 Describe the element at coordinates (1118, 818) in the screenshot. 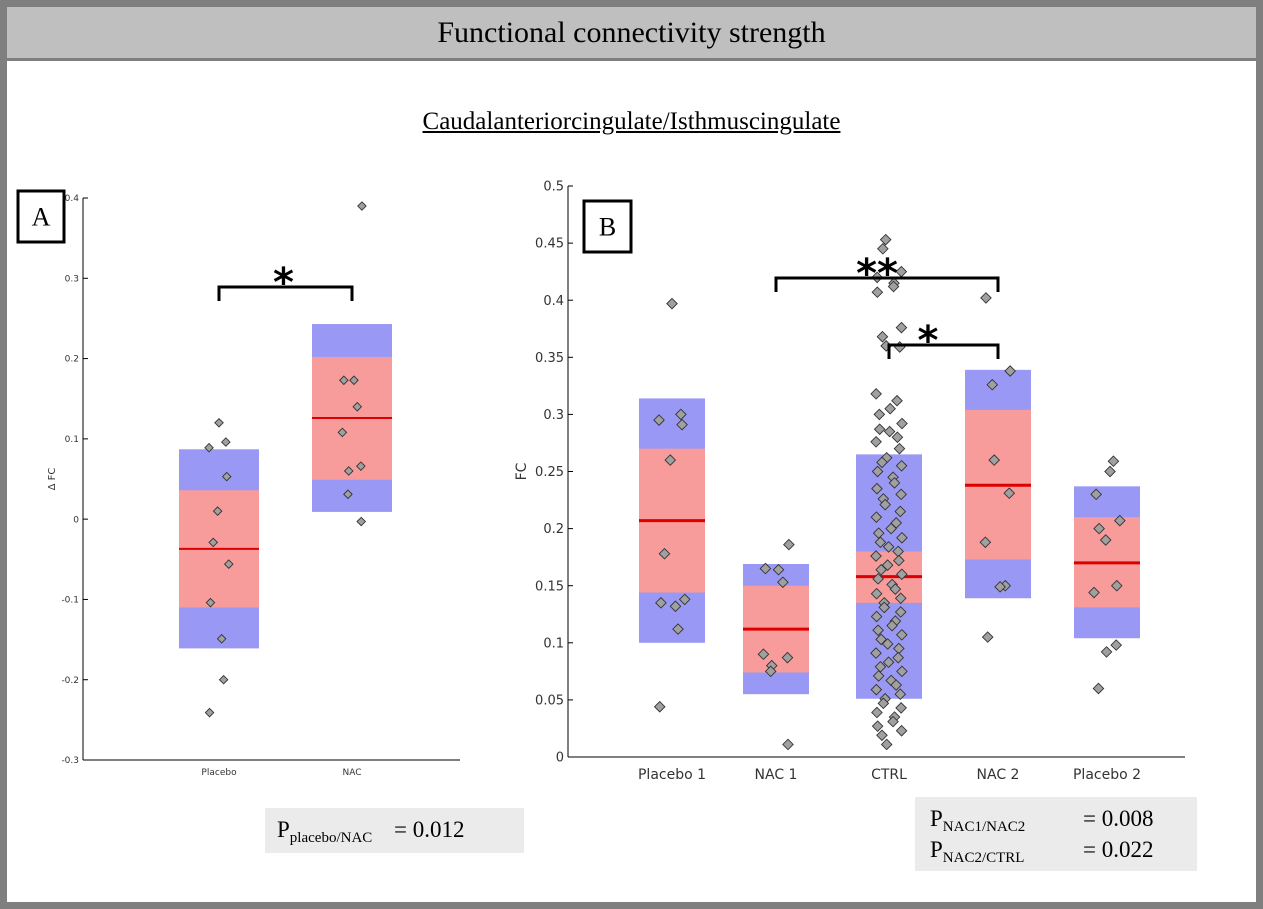

I see `stat-value: = 0.008` at that location.